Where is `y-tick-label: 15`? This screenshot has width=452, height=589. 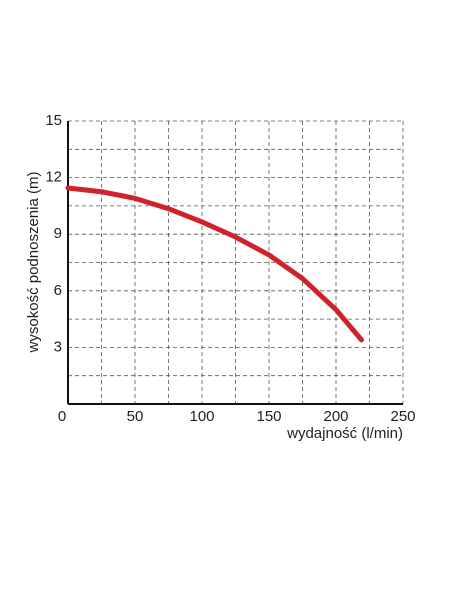
y-tick-label: 15 is located at coordinates (53, 120).